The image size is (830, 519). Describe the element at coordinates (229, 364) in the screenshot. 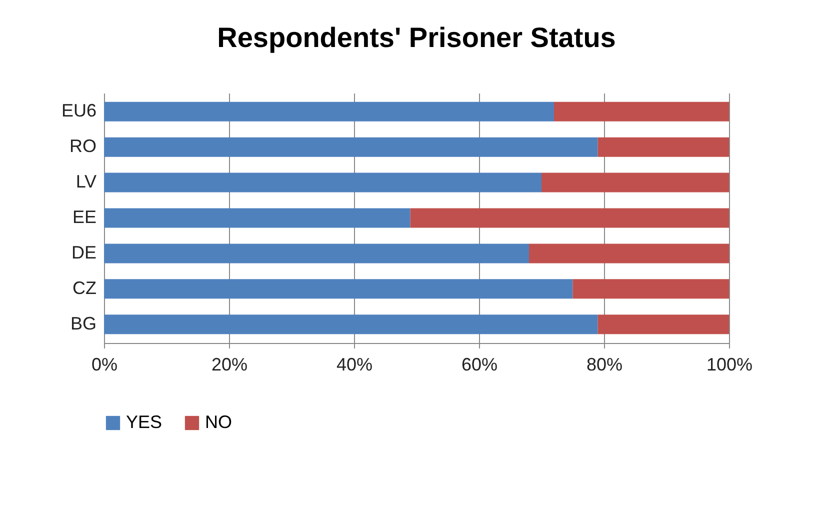

I see `x-tick-label: 20%` at that location.